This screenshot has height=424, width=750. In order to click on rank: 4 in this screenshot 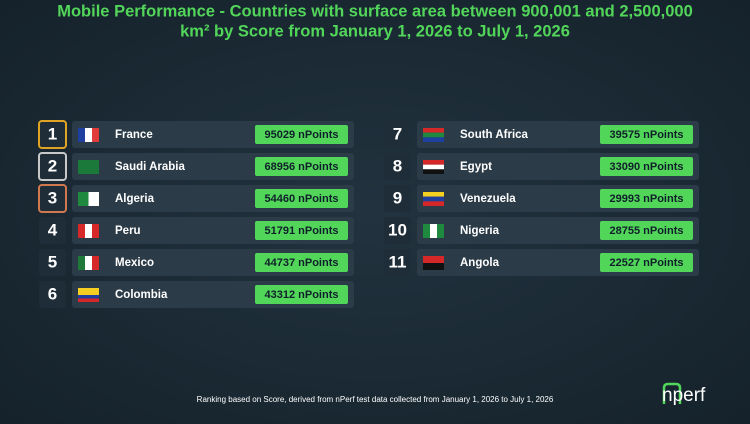, I will do `click(53, 229)`.